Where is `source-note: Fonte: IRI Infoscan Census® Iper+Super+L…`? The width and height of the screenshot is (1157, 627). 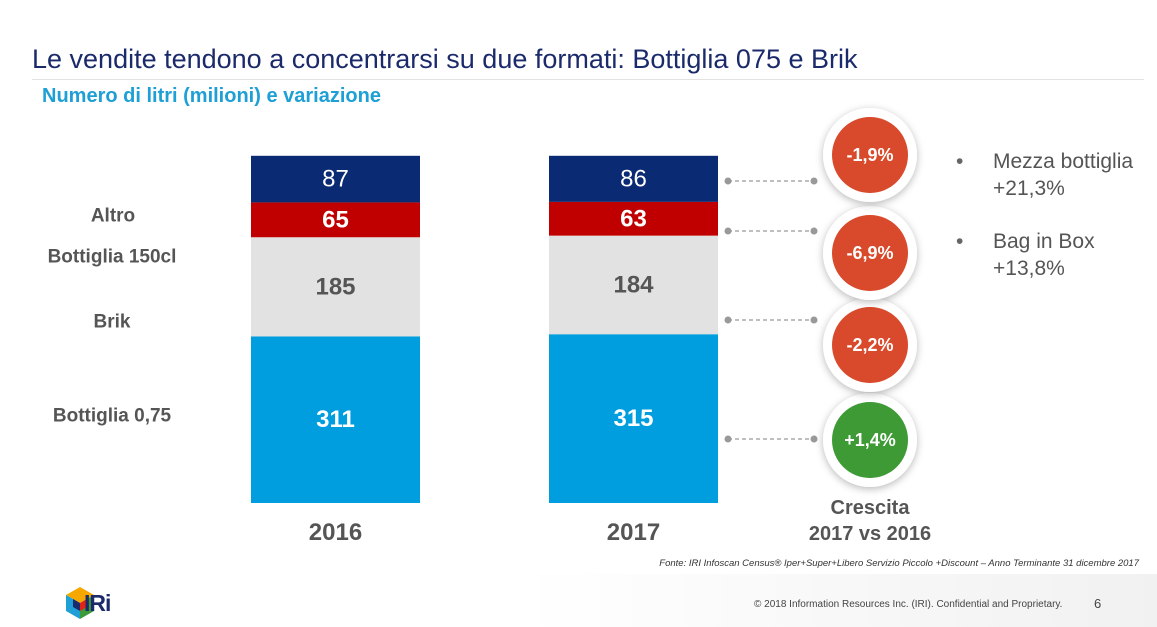
source-note: Fonte: IRI Infoscan Census® Iper+Super+L… is located at coordinates (899, 563).